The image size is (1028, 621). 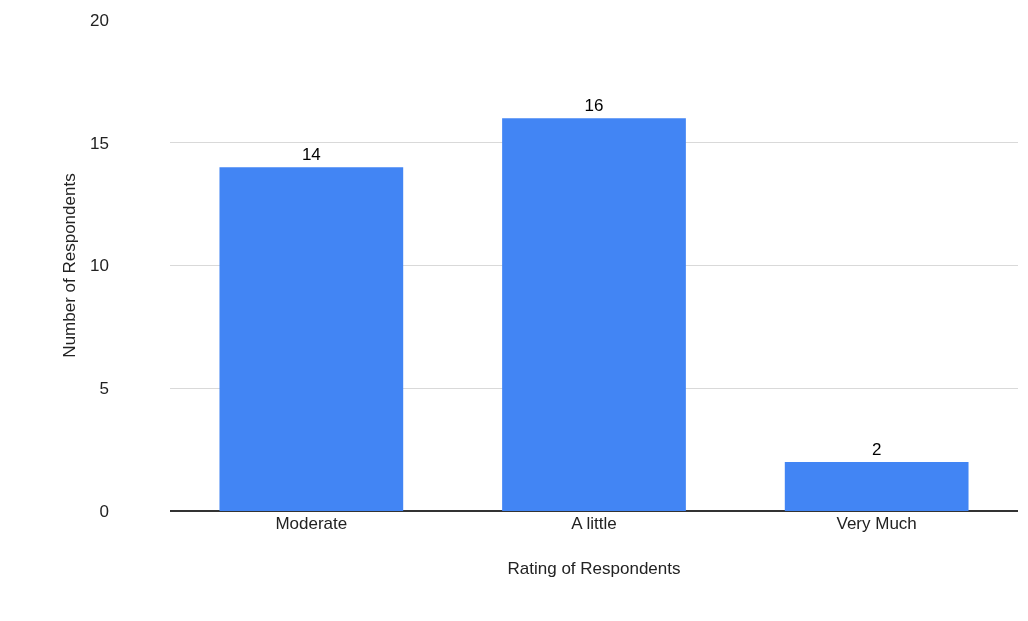 What do you see at coordinates (311, 523) in the screenshot?
I see `x-tick-label: Moderate` at bounding box center [311, 523].